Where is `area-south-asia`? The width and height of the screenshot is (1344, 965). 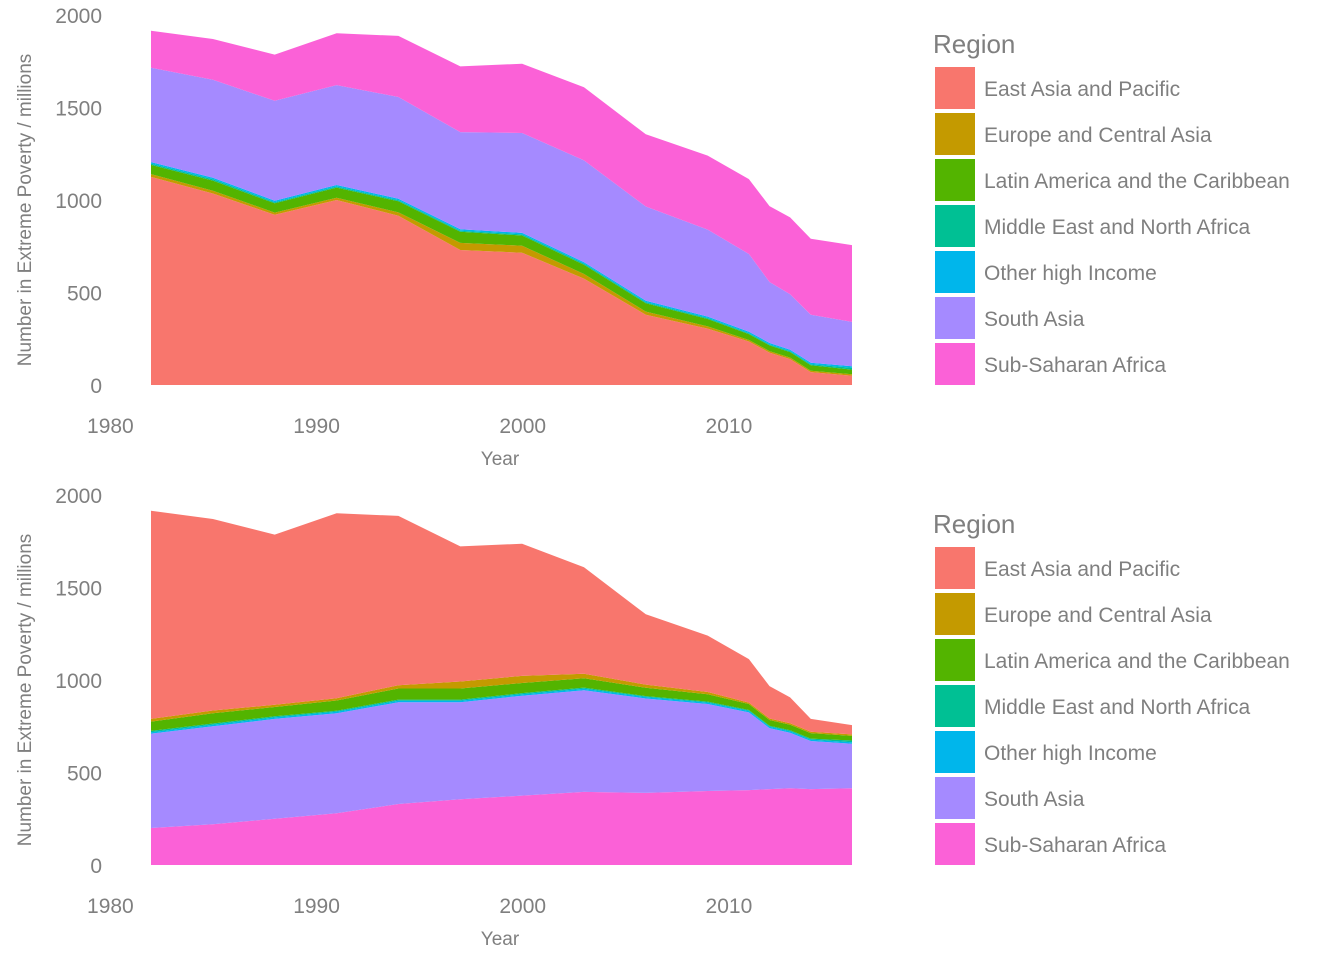 area-south-asia is located at coordinates (501, 759).